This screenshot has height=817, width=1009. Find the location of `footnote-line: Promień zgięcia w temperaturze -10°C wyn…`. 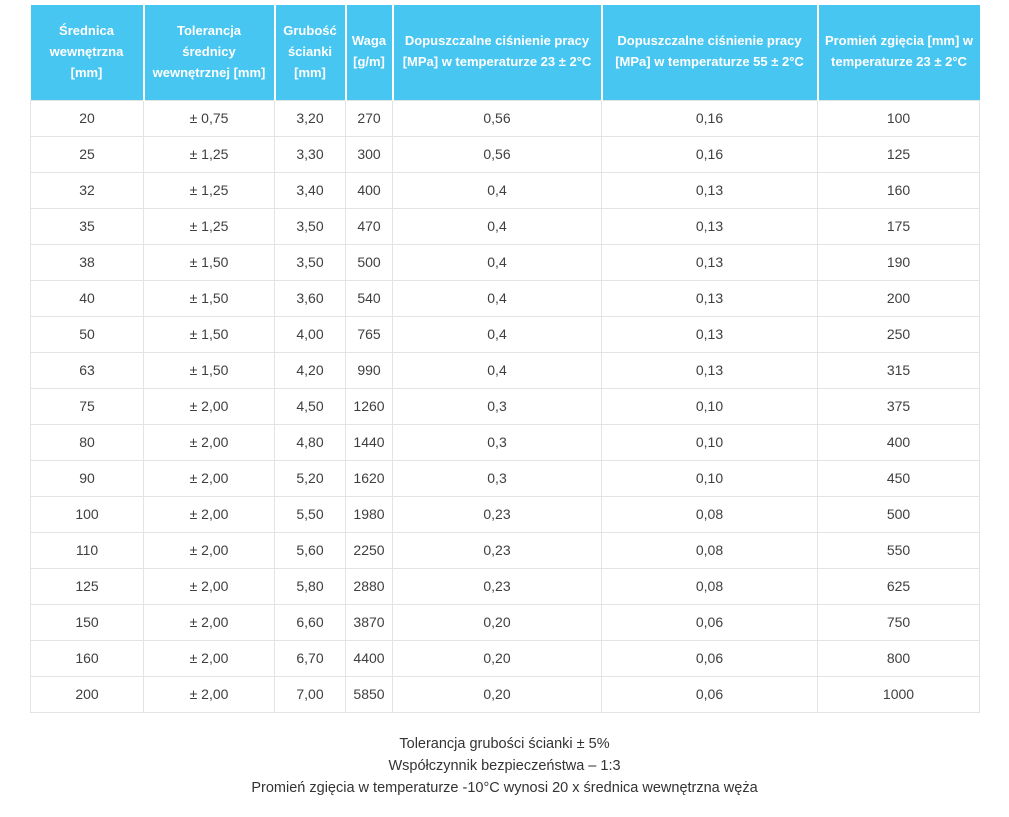

footnote-line: Promień zgięcia w temperaturze -10°C wyn… is located at coordinates (504, 787).